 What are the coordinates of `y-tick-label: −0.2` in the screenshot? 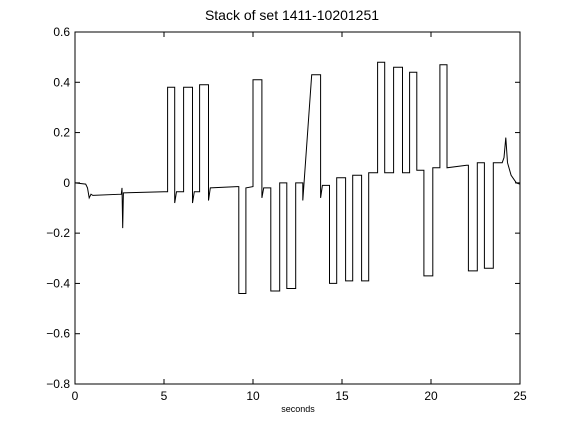 It's located at (58, 233).